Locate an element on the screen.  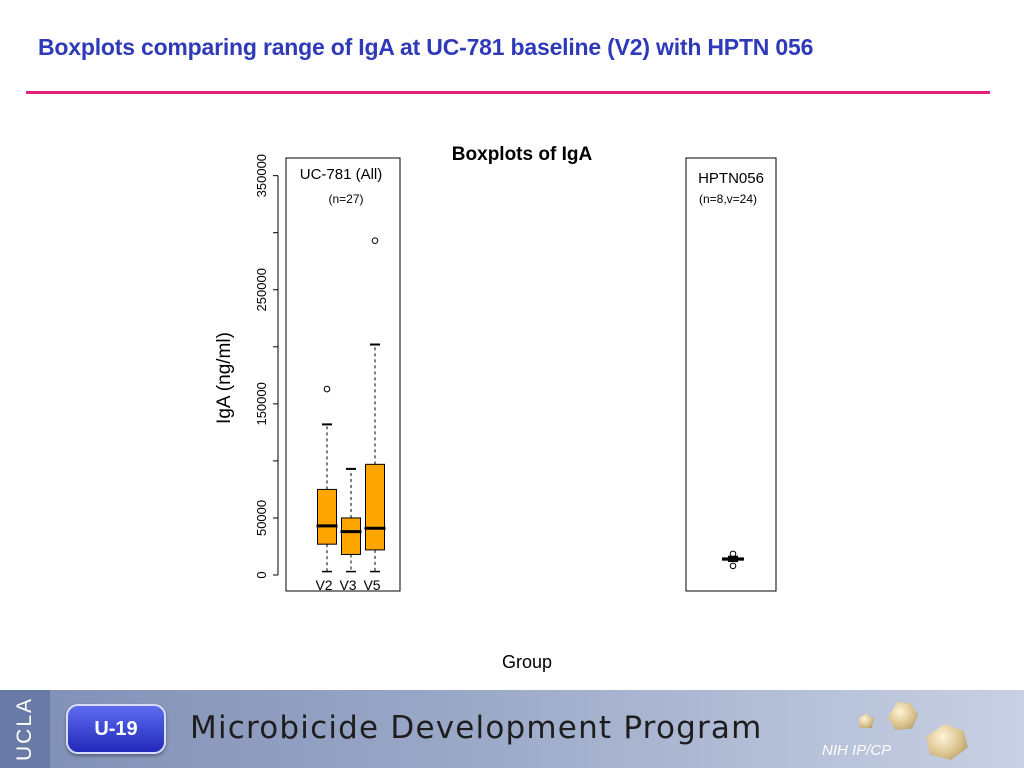
y-axis: 0 50000 150000 250000 350000 is located at coordinates (266, 366).